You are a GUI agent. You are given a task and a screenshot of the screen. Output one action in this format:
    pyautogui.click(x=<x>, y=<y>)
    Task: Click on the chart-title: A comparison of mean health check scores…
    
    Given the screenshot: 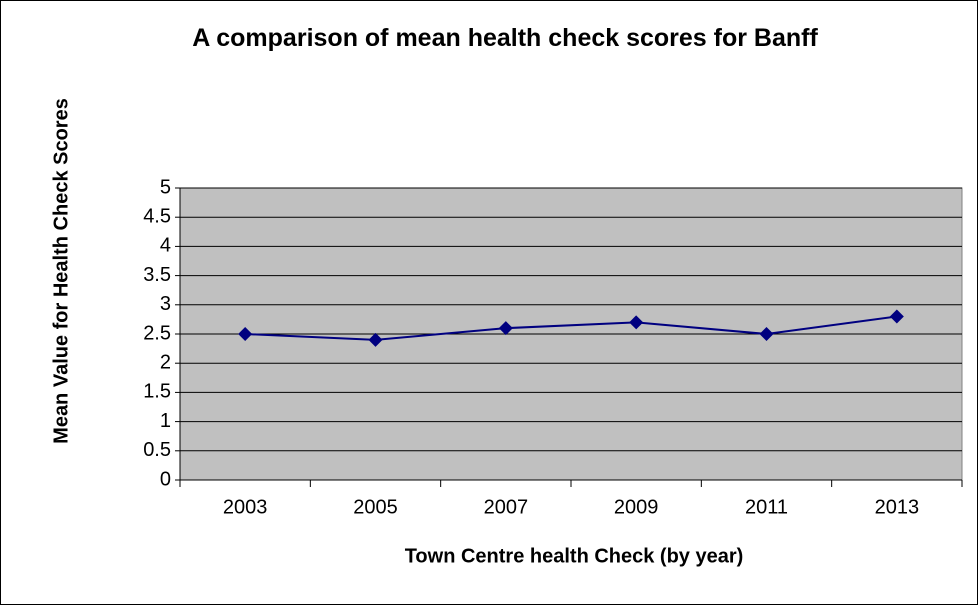 What is the action you would take?
    pyautogui.click(x=505, y=38)
    